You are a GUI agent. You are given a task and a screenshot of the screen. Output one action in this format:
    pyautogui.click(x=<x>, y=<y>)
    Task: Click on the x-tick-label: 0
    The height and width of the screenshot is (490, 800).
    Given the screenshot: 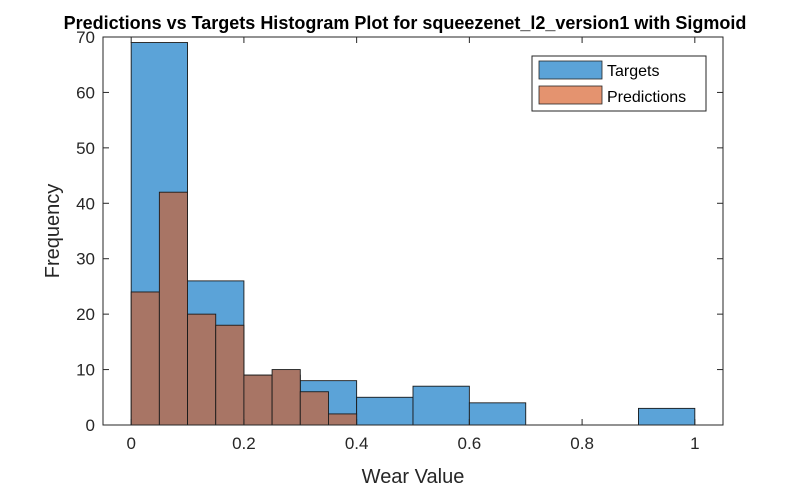 What is the action you would take?
    pyautogui.click(x=130, y=443)
    